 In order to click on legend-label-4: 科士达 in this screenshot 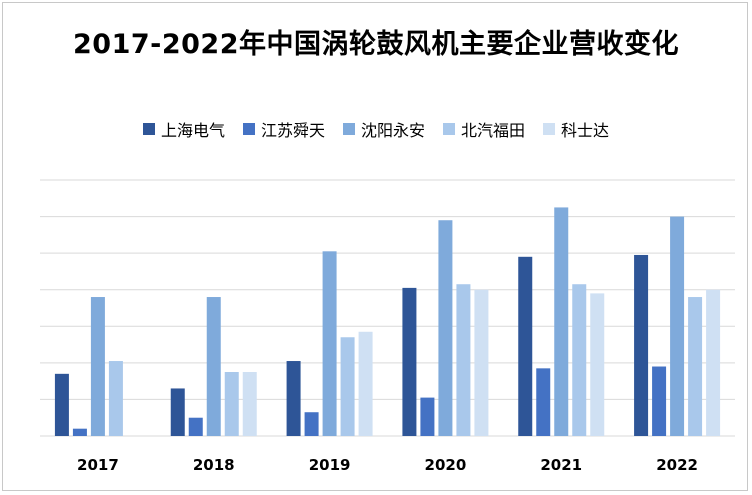, I will do `click(585, 130)`.